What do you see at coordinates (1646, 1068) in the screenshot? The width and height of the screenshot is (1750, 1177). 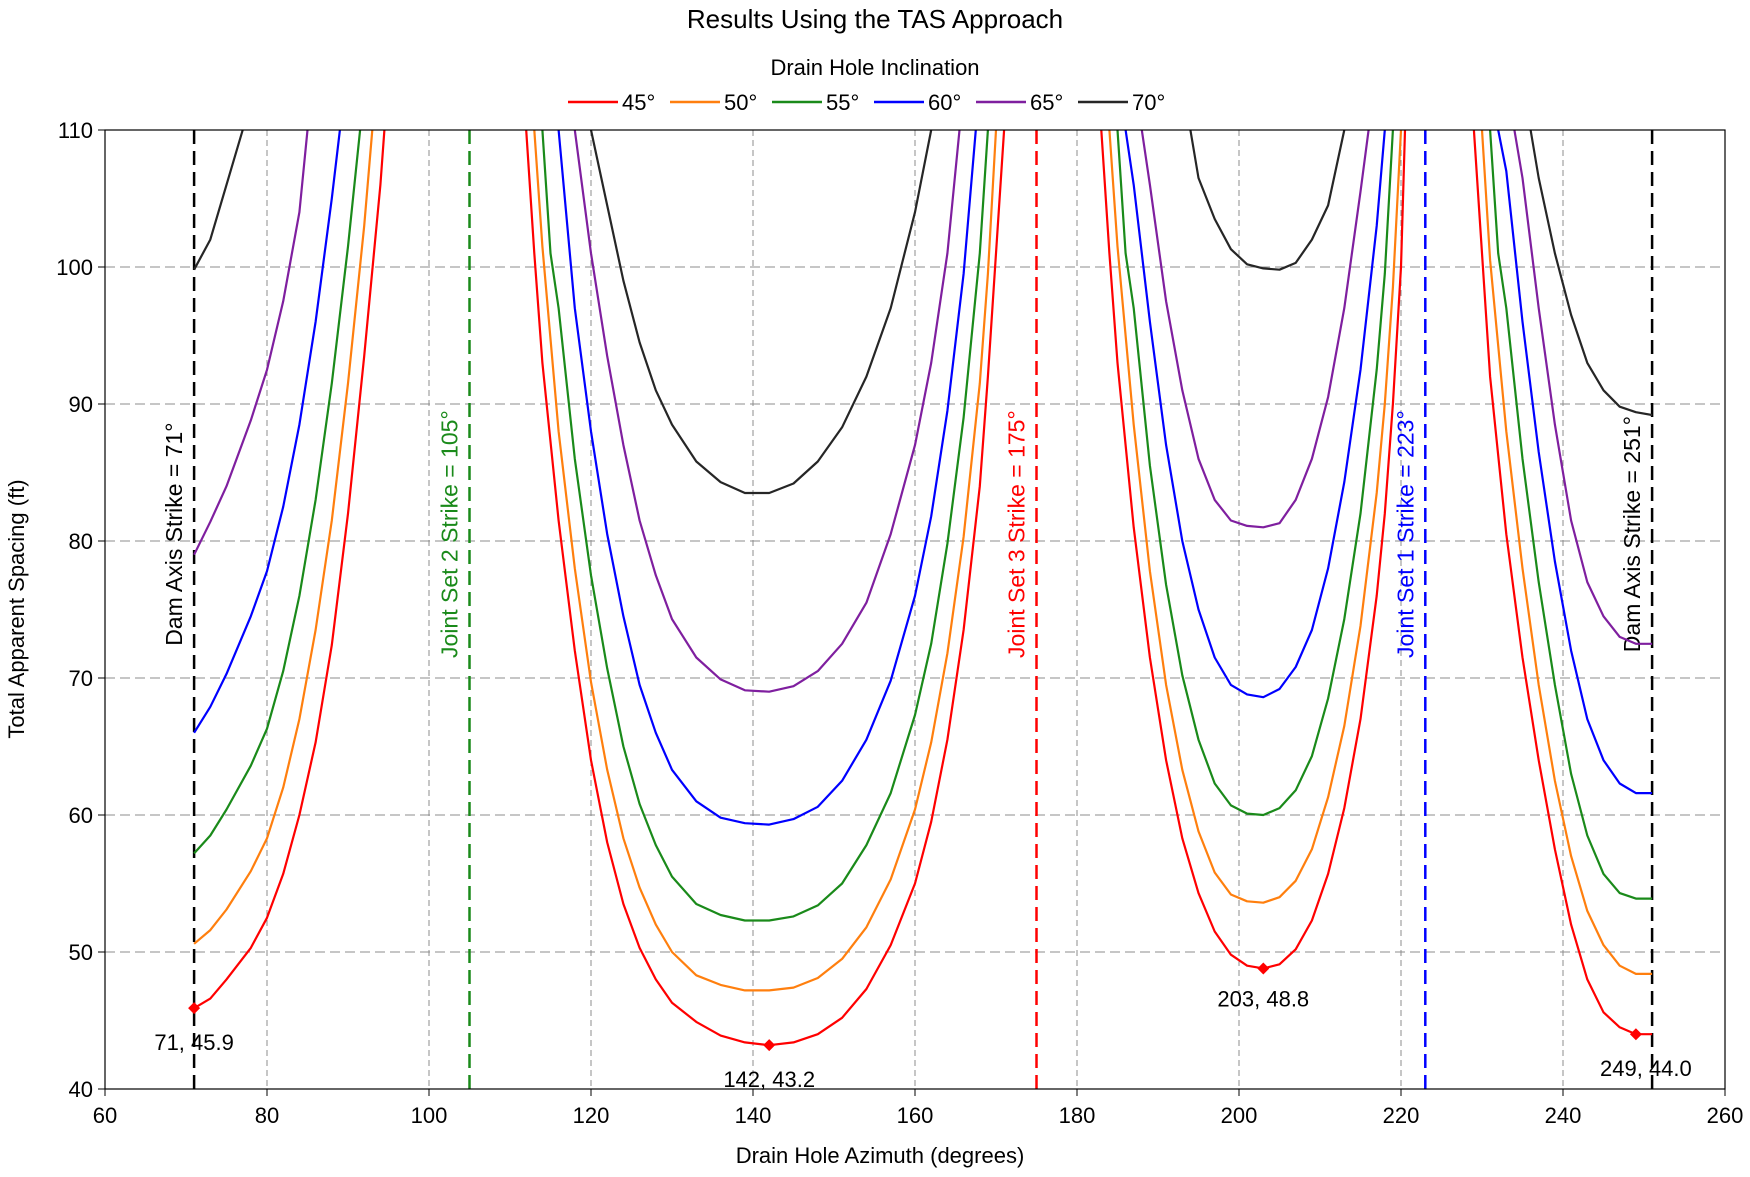 I see `minimum-label: 249, 44.0` at bounding box center [1646, 1068].